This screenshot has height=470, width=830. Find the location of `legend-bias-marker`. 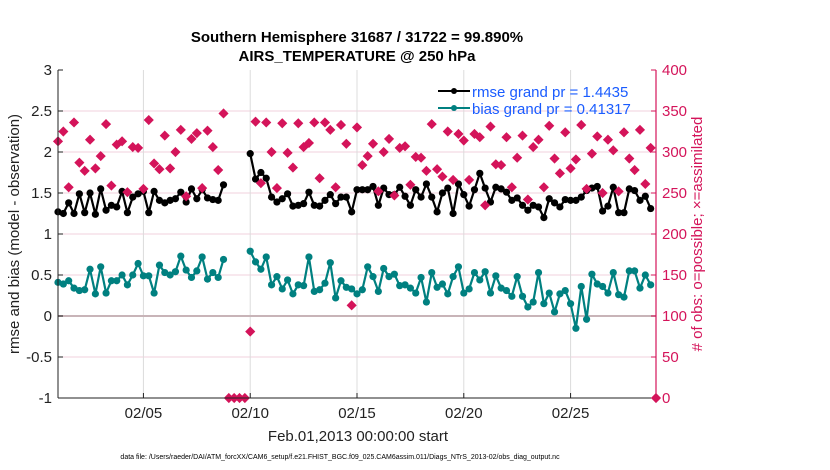

legend-bias-marker is located at coordinates (454, 108).